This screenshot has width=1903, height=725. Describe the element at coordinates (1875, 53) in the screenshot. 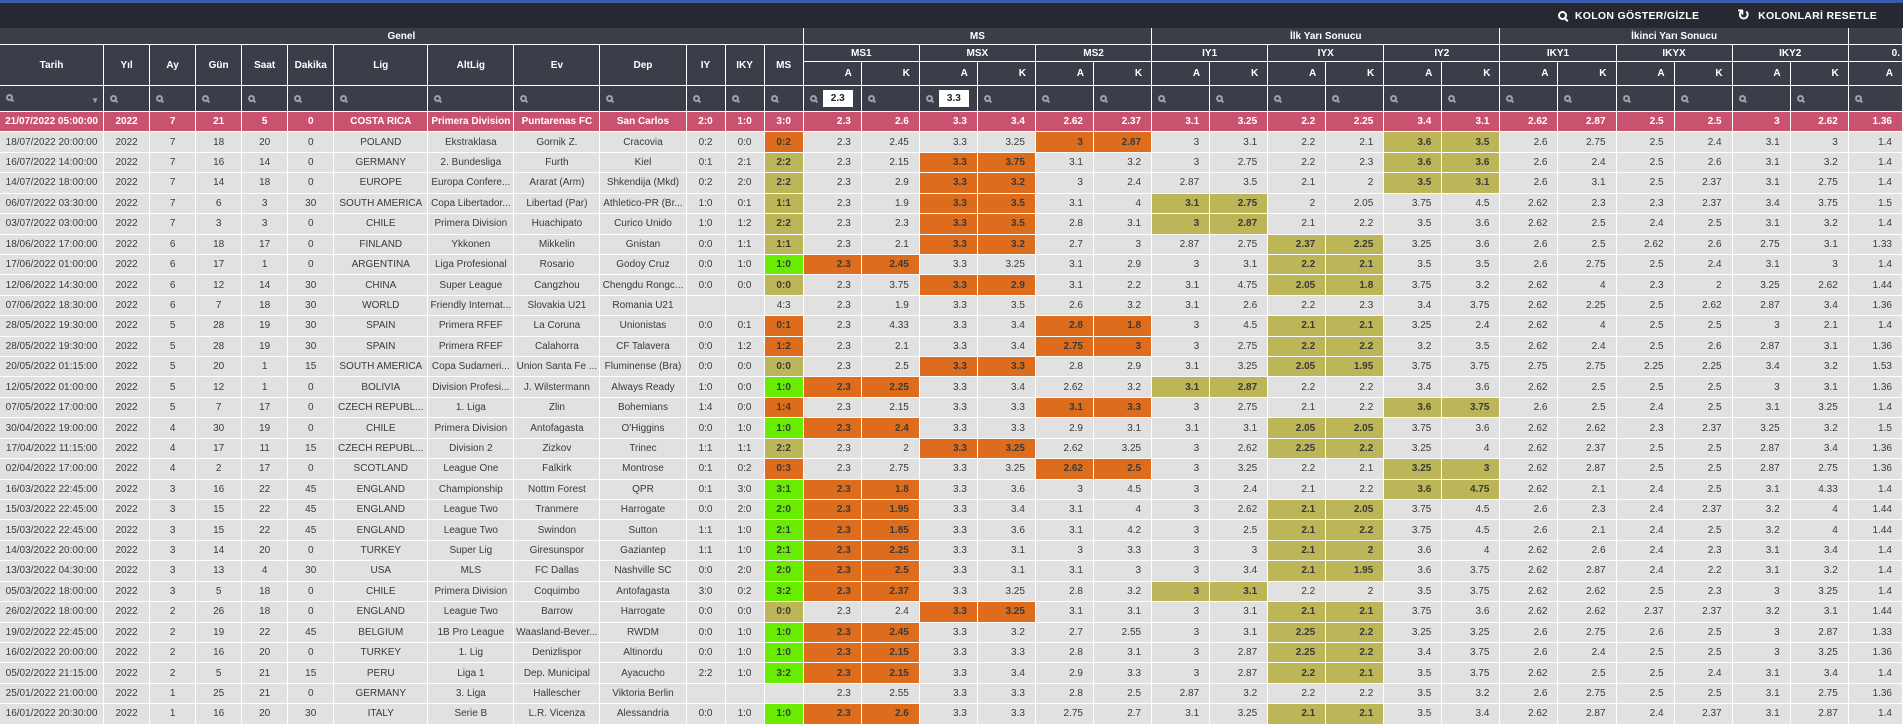

I see `subgroup-header-last: 0.` at that location.